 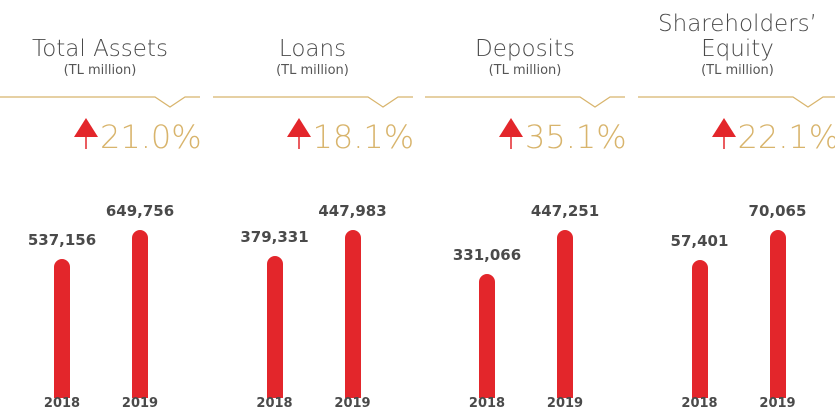 What do you see at coordinates (699, 241) in the screenshot?
I see `value-label: 57,401` at bounding box center [699, 241].